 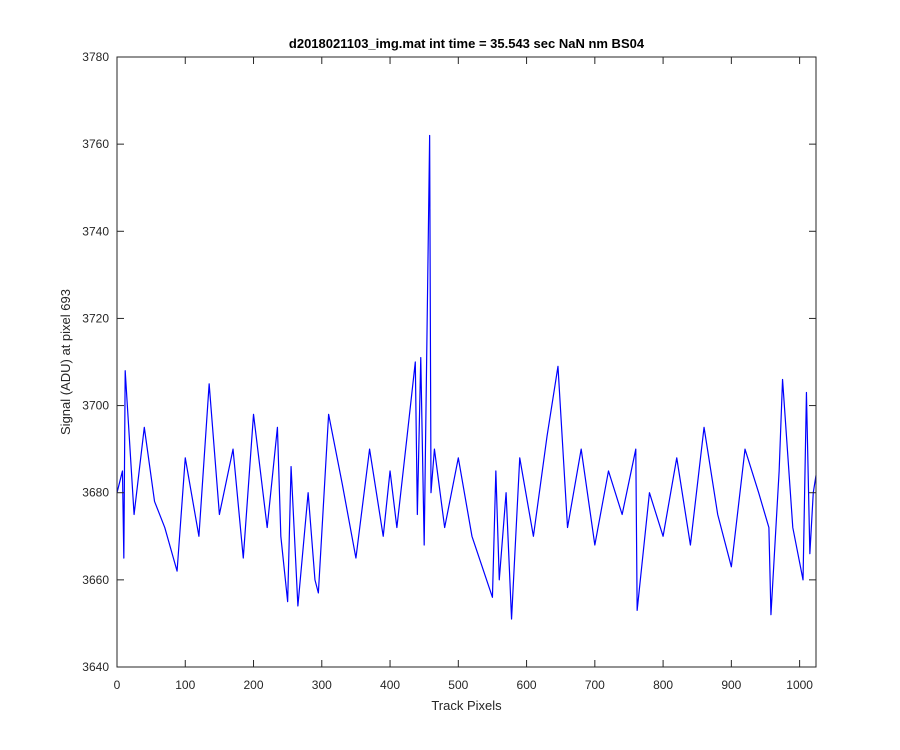 I want to click on x-tick-label: 500, so click(x=458, y=685).